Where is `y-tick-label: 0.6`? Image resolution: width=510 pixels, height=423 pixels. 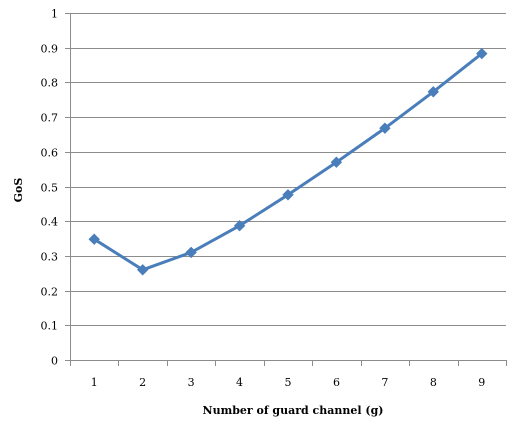 y-tick-label: 0.6 is located at coordinates (50, 153).